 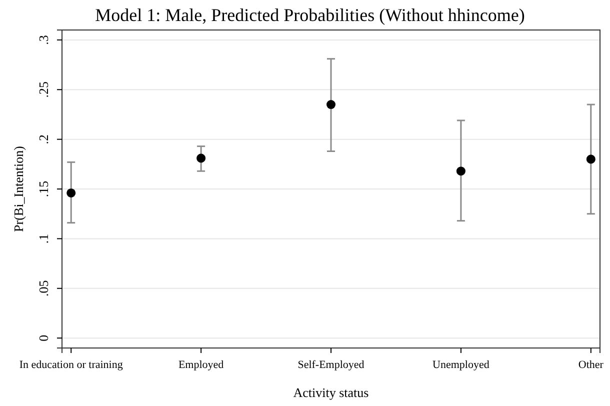 I want to click on y-axis-title: Pr(Bi_Intention), so click(x=18, y=189).